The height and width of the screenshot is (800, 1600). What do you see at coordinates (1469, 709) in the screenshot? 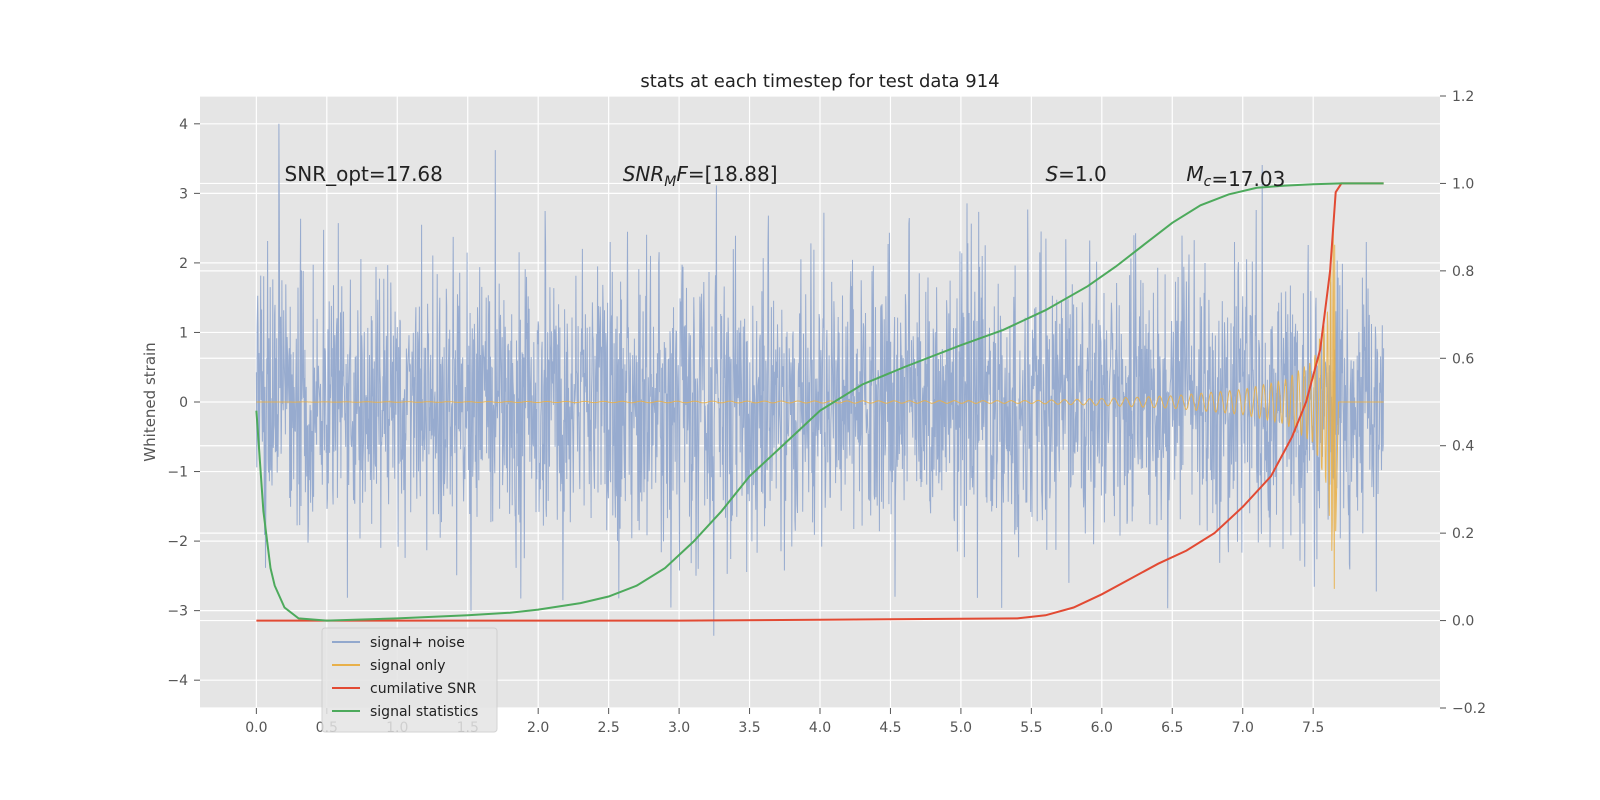
I see `y2-tick-label: −0.2` at bounding box center [1469, 709].